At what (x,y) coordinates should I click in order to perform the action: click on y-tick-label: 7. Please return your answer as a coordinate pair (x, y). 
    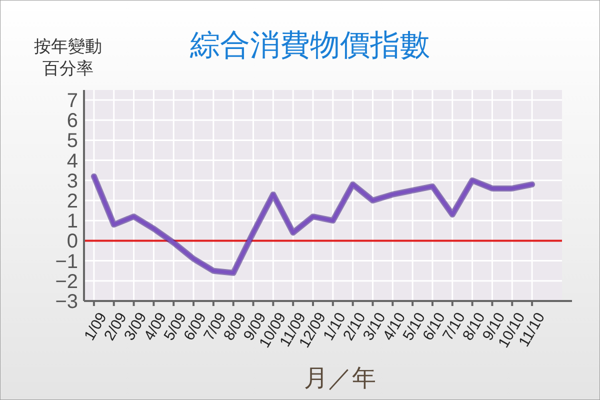
    Looking at the image, I should click on (72, 101).